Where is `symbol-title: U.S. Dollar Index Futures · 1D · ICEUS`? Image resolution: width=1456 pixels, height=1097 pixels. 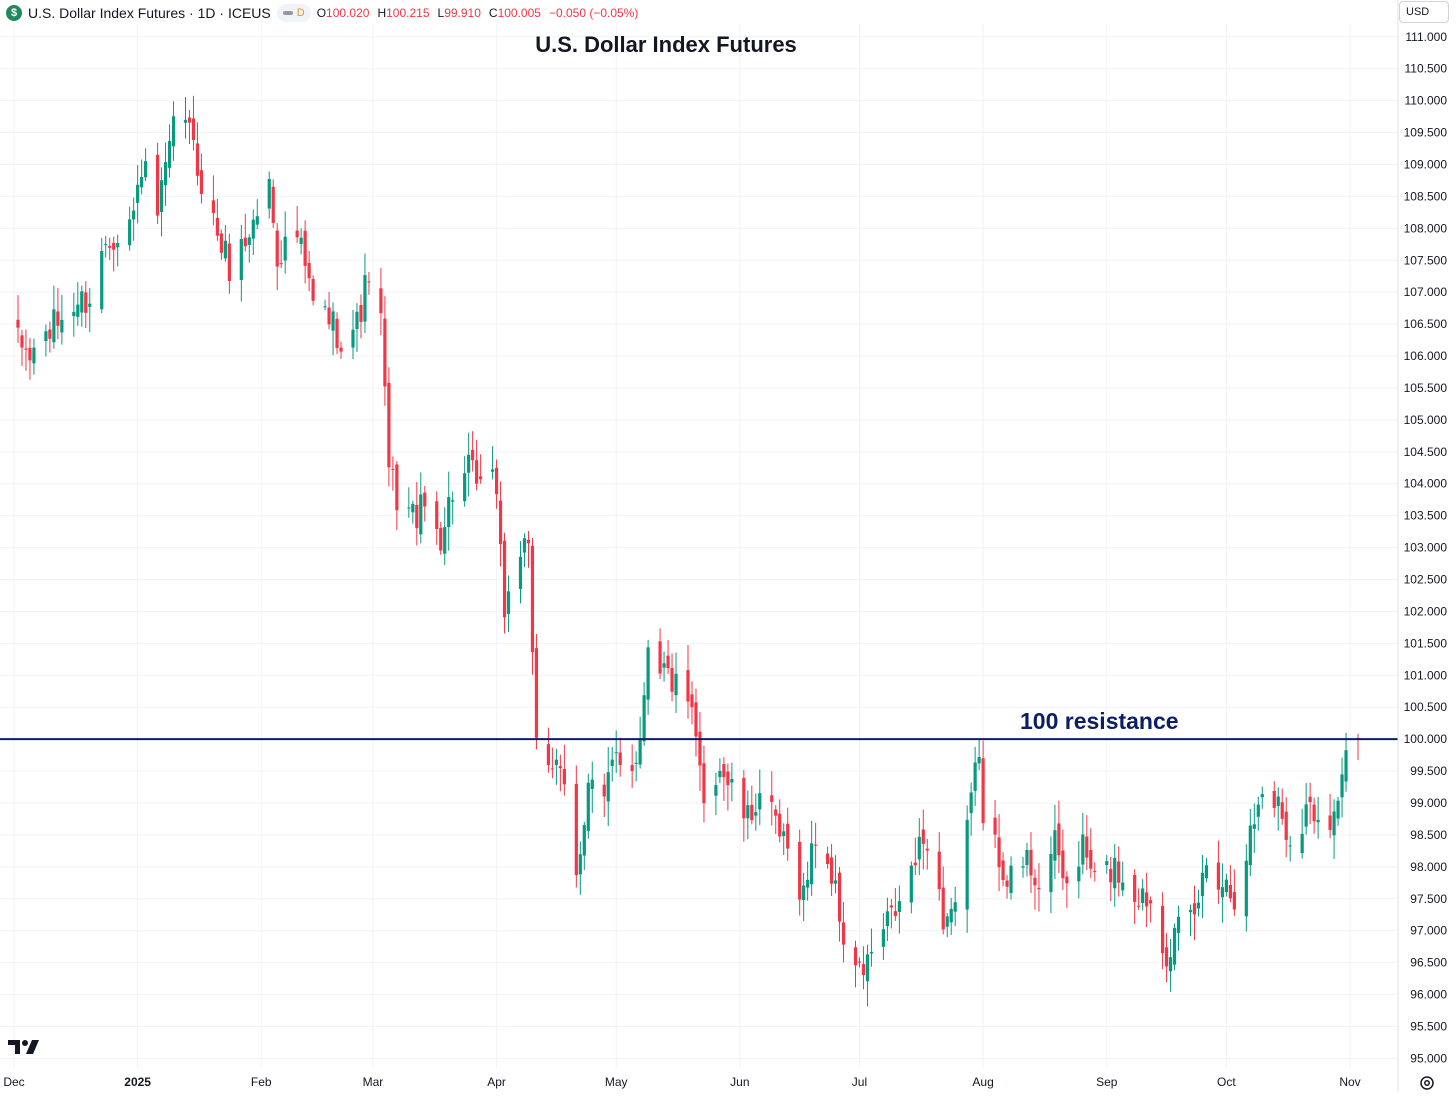
symbol-title: U.S. Dollar Index Futures · 1D · ICEUS is located at coordinates (149, 13).